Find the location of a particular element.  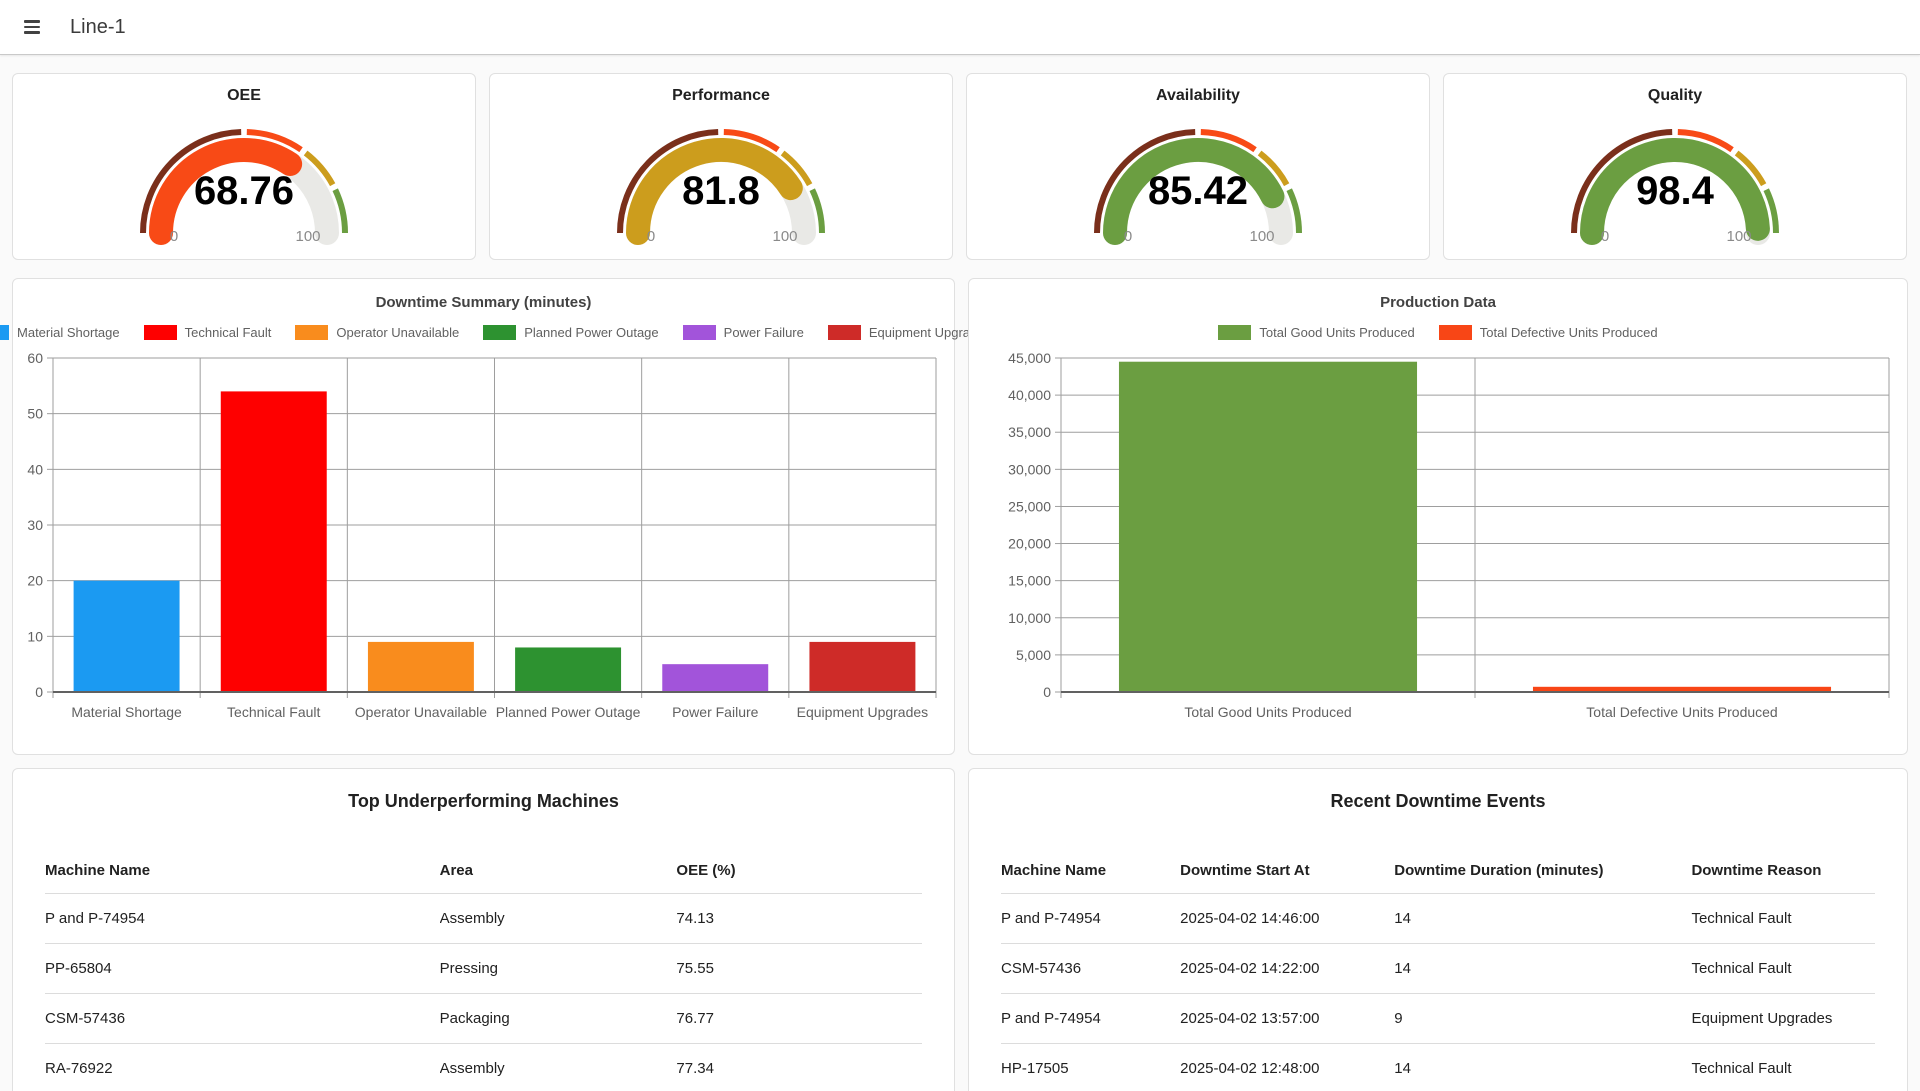

table-cell: RA-76922 is located at coordinates (79, 1068).